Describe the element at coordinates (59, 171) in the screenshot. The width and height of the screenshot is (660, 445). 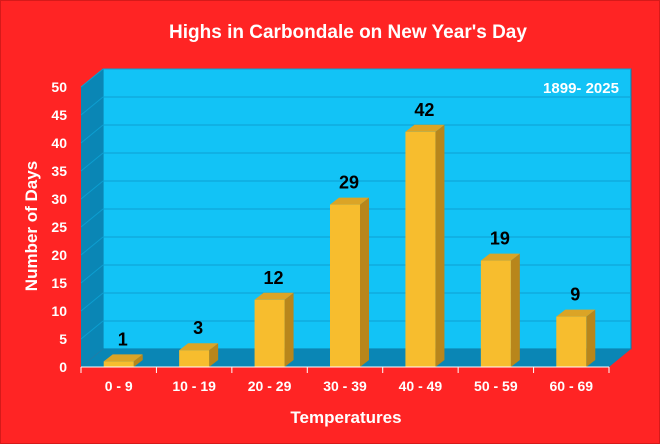
I see `y-tick-label: 35` at that location.